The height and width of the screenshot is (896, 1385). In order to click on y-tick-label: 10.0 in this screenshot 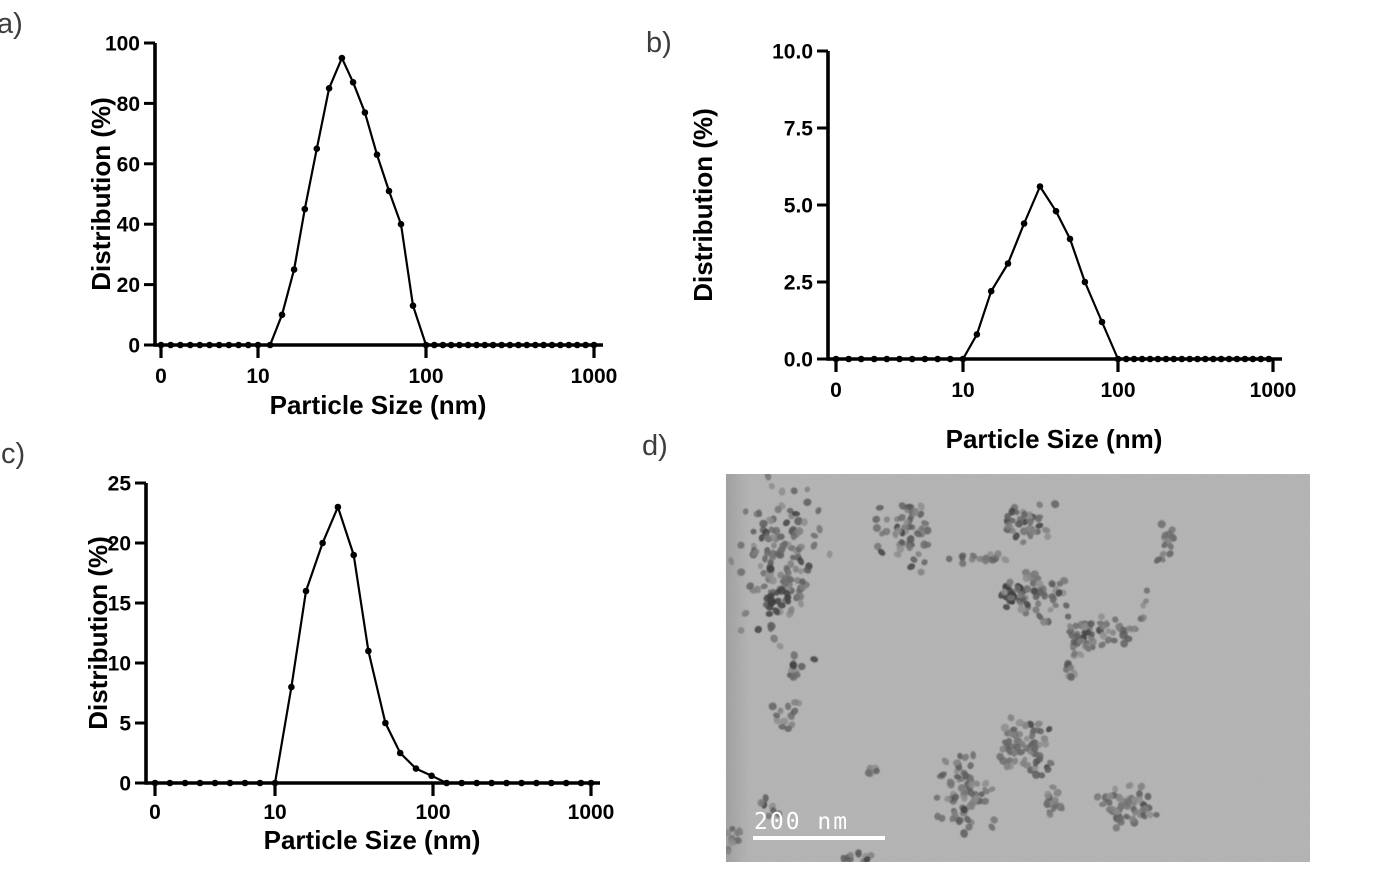, I will do `click(792, 52)`.